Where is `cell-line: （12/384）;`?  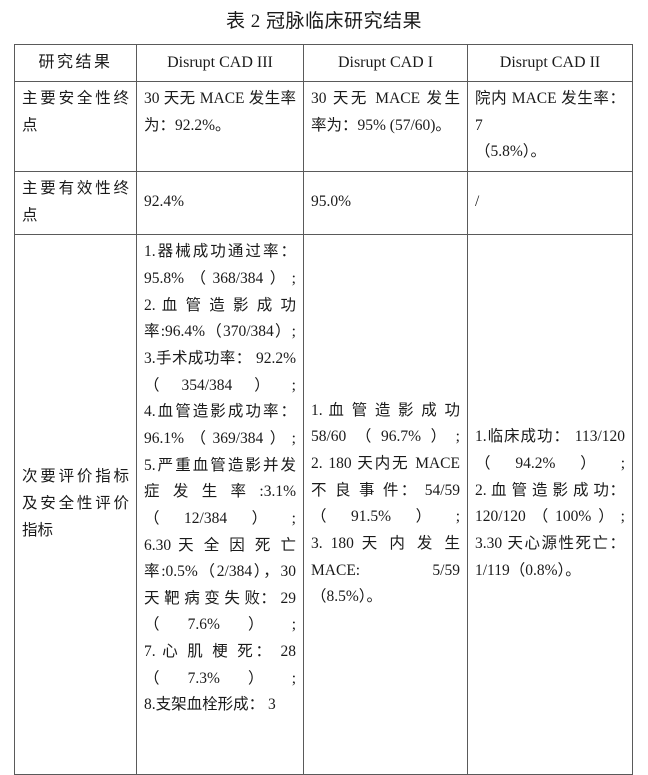 cell-line: （12/384）; is located at coordinates (220, 518).